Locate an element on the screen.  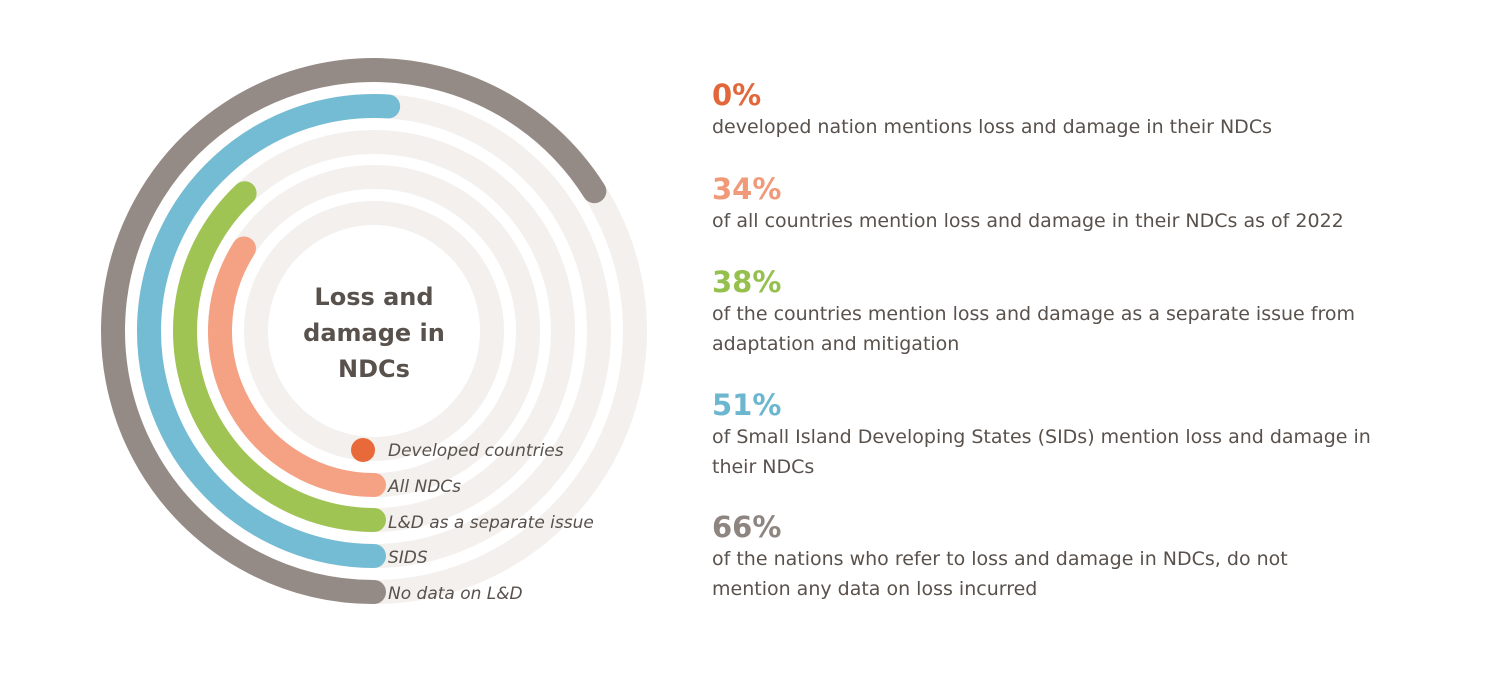
legend-label-developed: Developed countries is located at coordinates (476, 451).